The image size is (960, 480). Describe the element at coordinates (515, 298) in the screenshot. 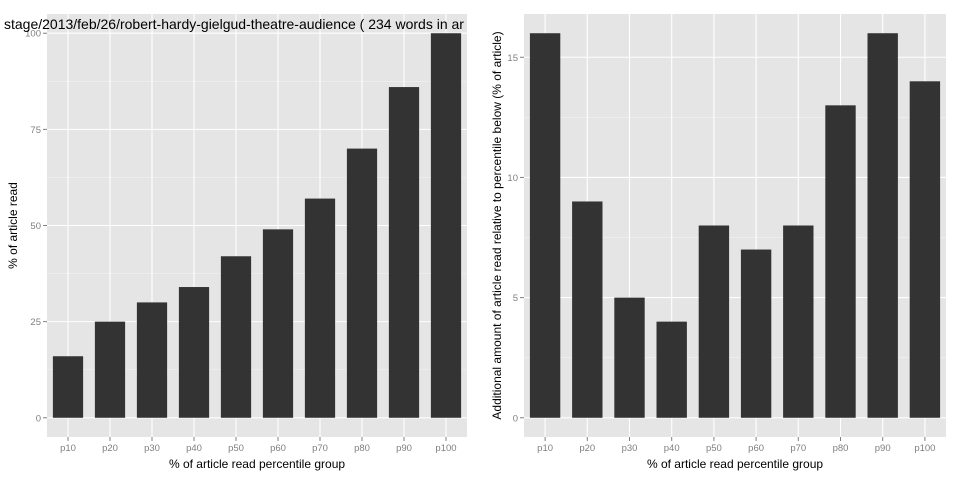

I see `y-tick-label: 5` at that location.